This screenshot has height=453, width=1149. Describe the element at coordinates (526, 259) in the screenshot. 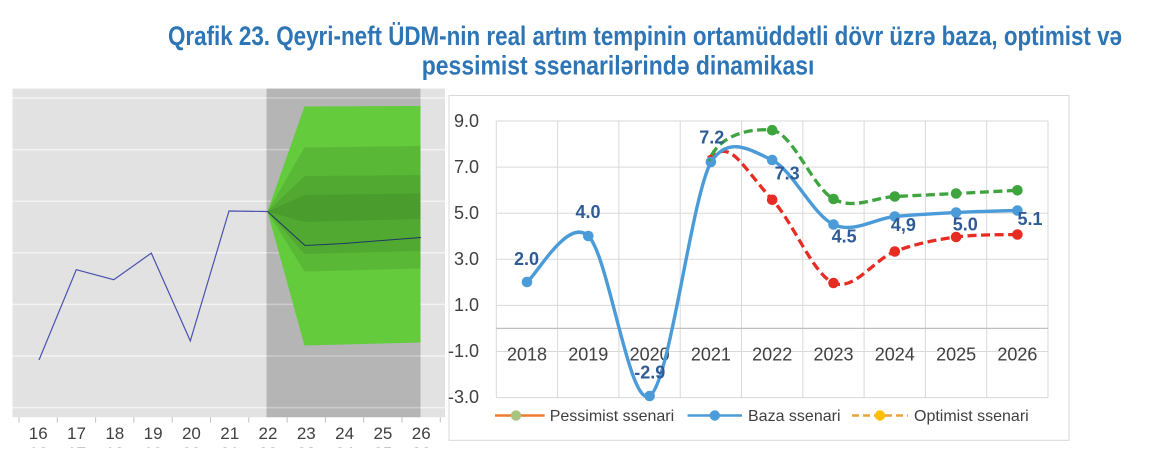

I see `svg-text: 2.0` at that location.